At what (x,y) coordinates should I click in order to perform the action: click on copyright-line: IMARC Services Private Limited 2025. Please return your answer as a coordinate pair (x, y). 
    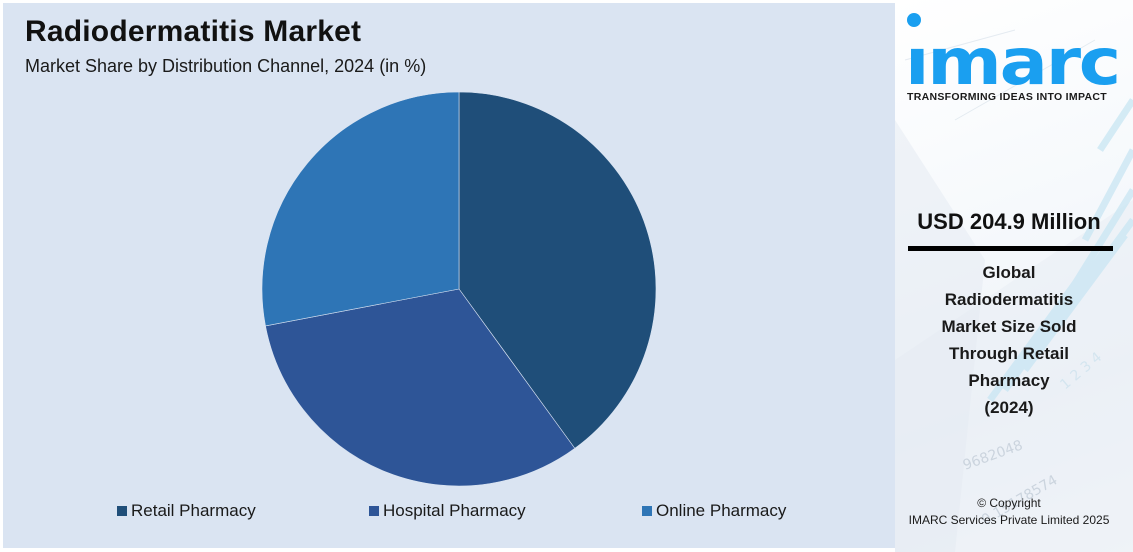
    Looking at the image, I should click on (1009, 520).